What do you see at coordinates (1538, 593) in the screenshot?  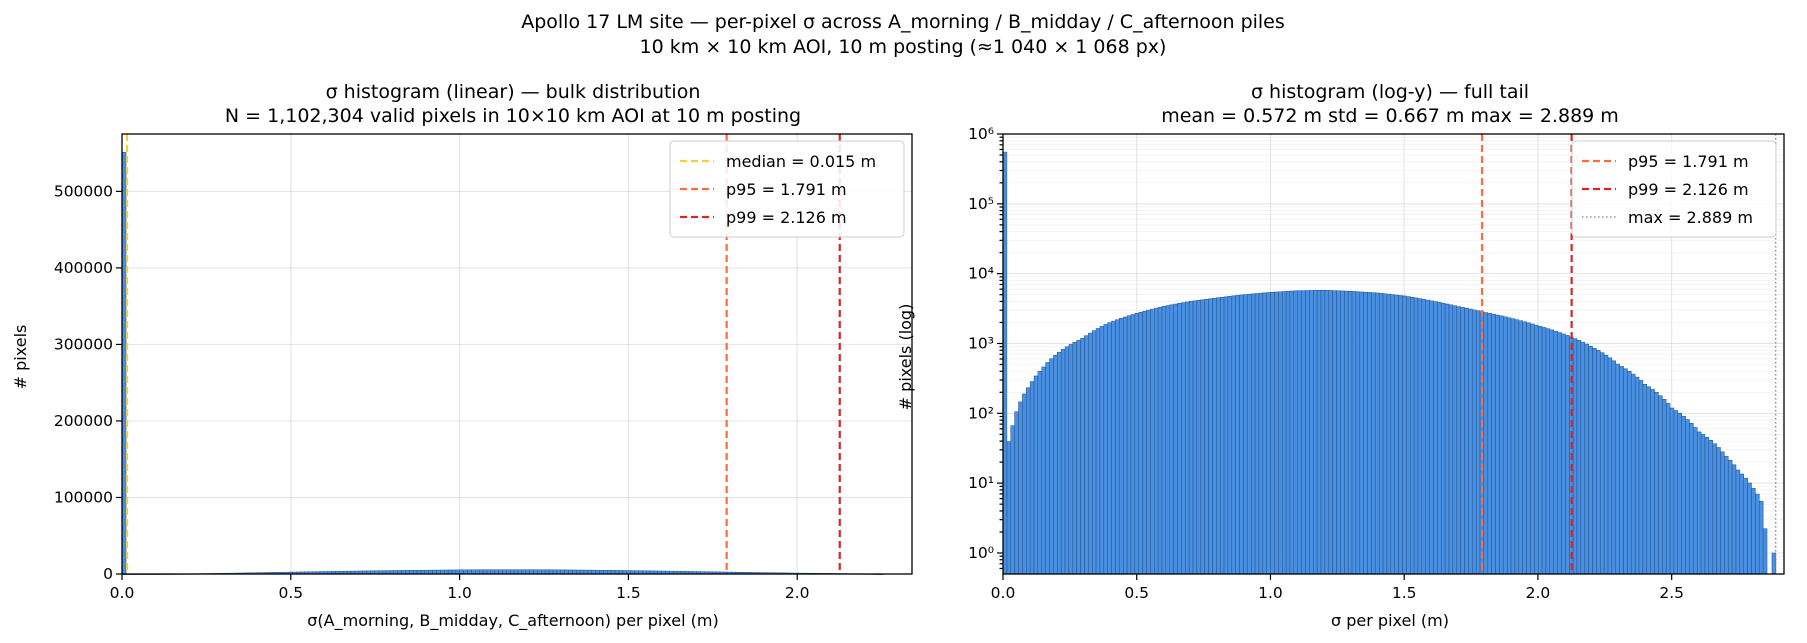 I see `log-x-tick-label: 2.0` at bounding box center [1538, 593].